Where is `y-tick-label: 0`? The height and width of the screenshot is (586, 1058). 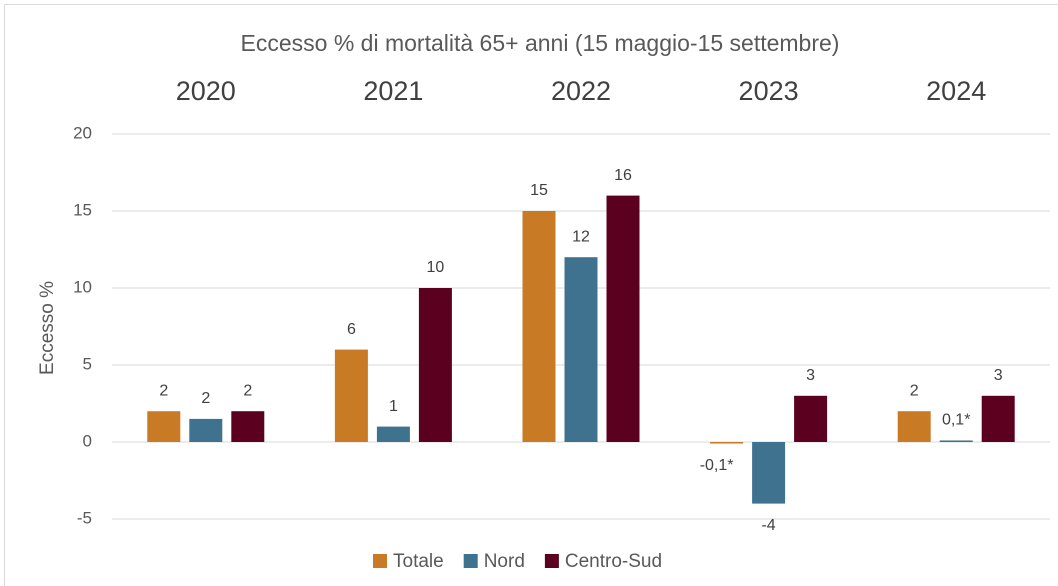 y-tick-label: 0 is located at coordinates (87, 440).